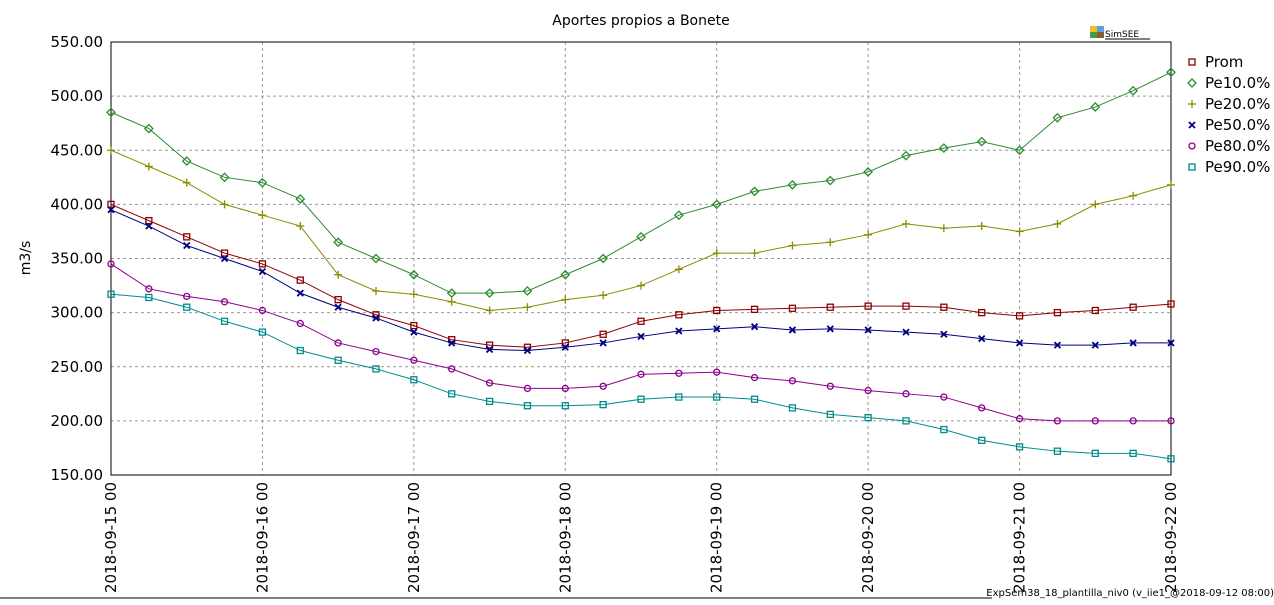 This screenshot has width=1274, height=605. What do you see at coordinates (1237, 83) in the screenshot?
I see `legend-label: Pe10.0%` at bounding box center [1237, 83].